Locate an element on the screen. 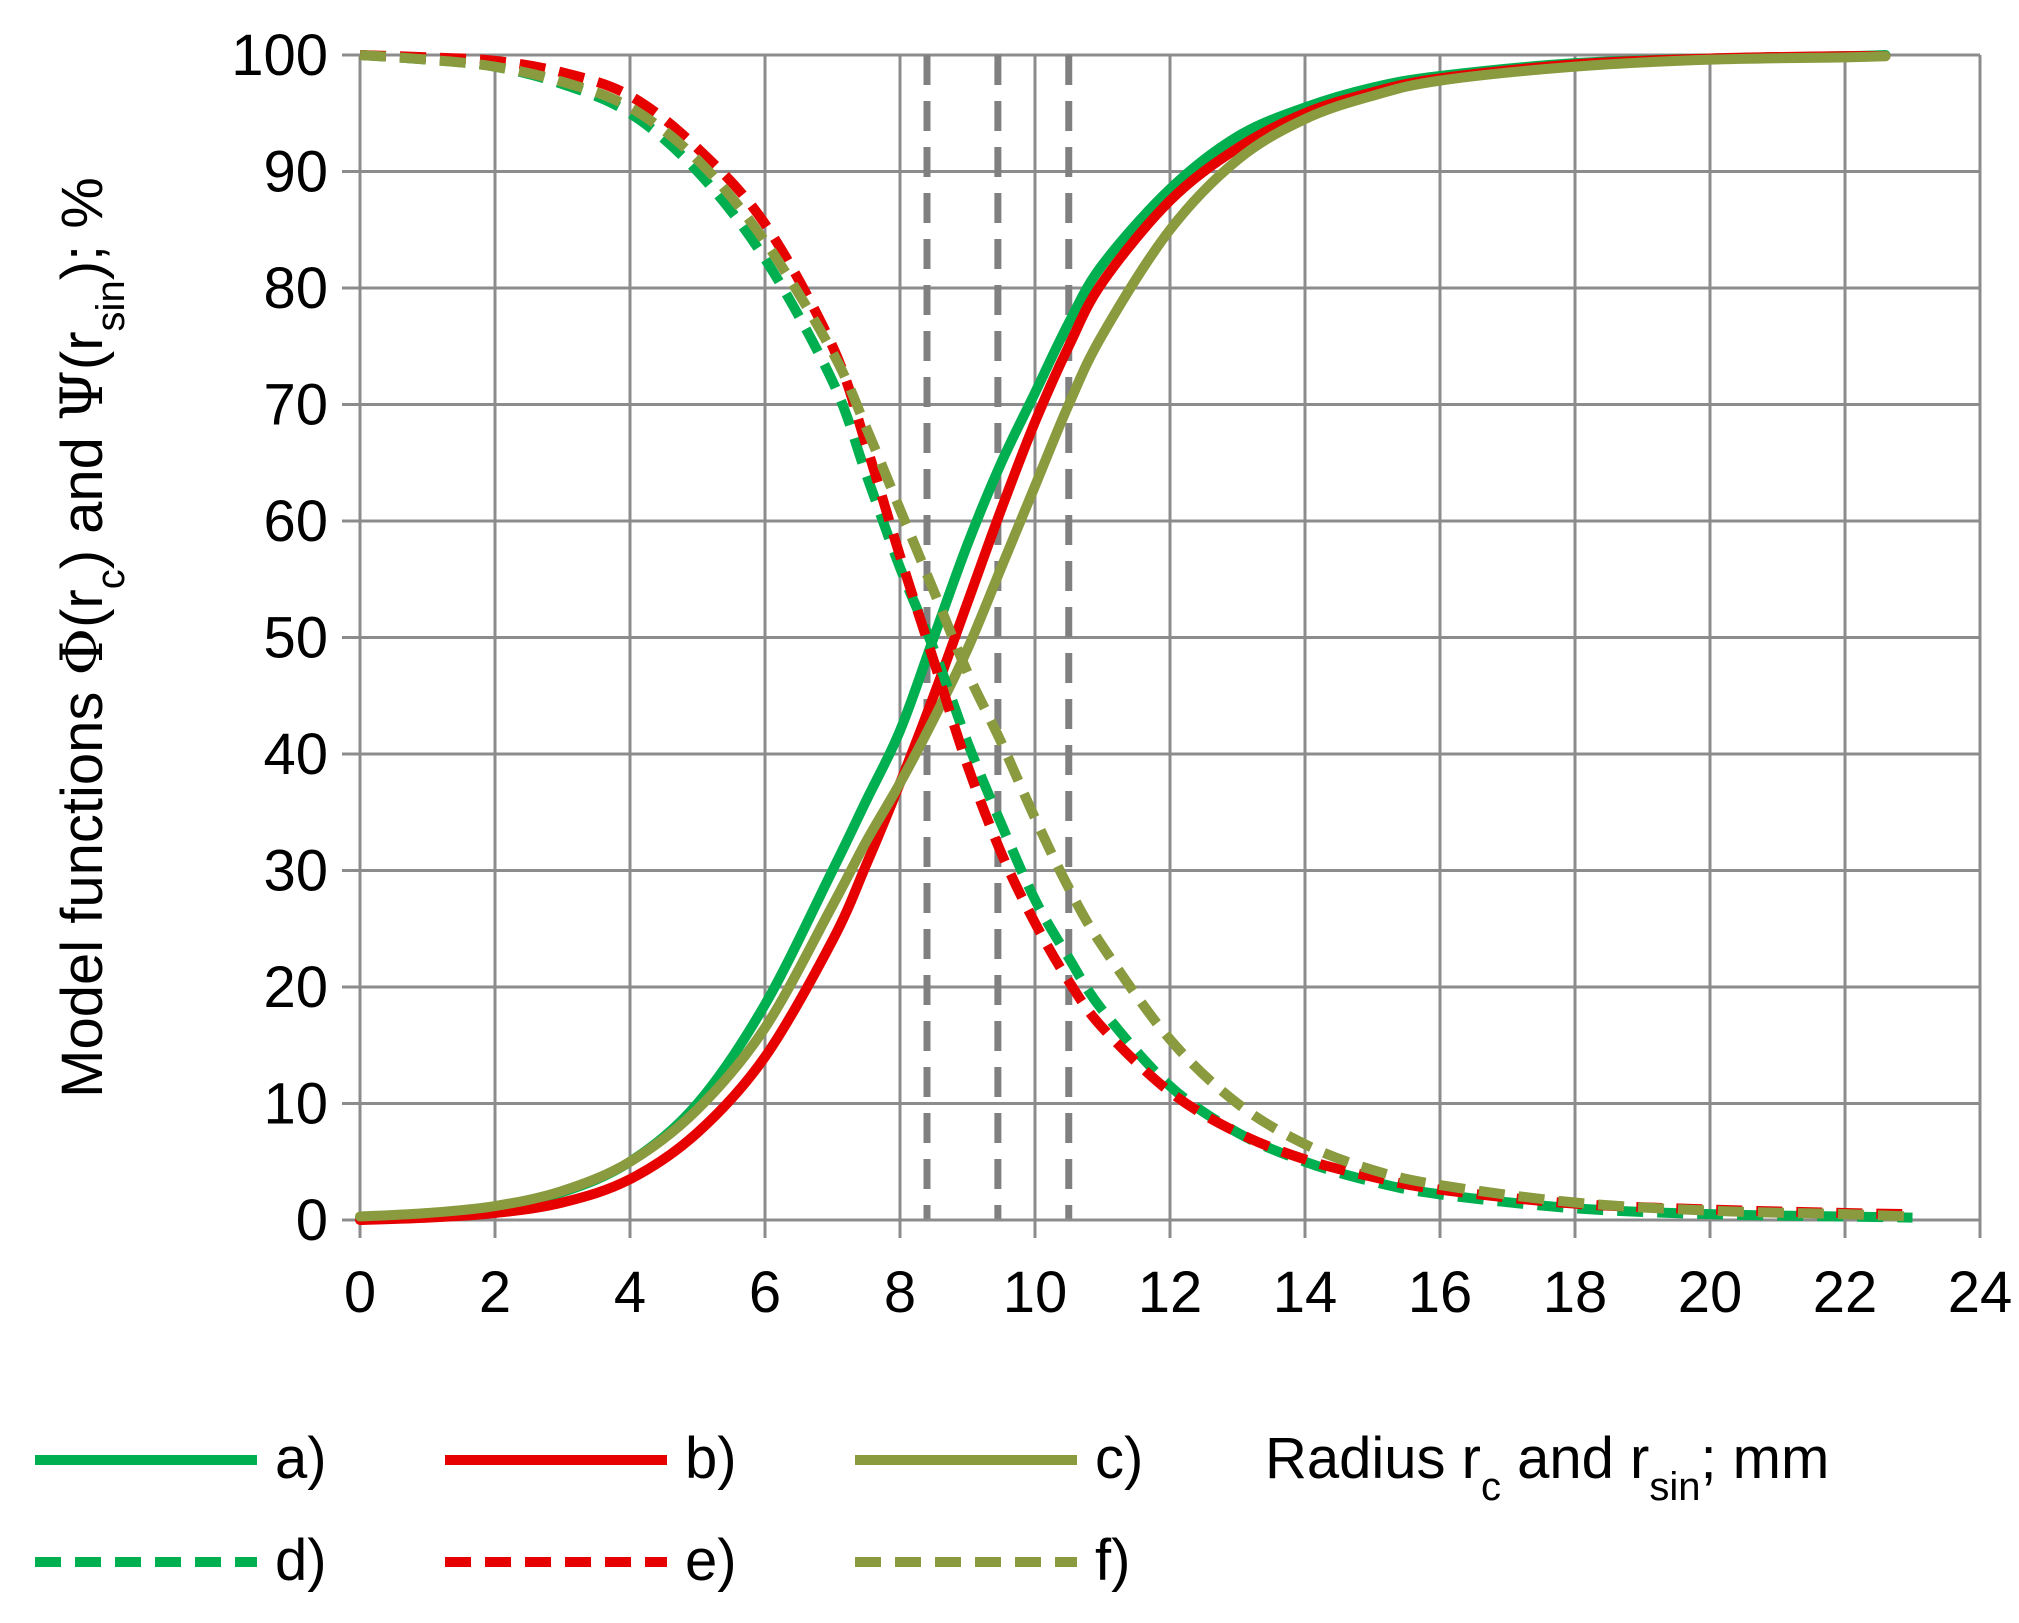  y-tick-label: 90 is located at coordinates (295, 172).